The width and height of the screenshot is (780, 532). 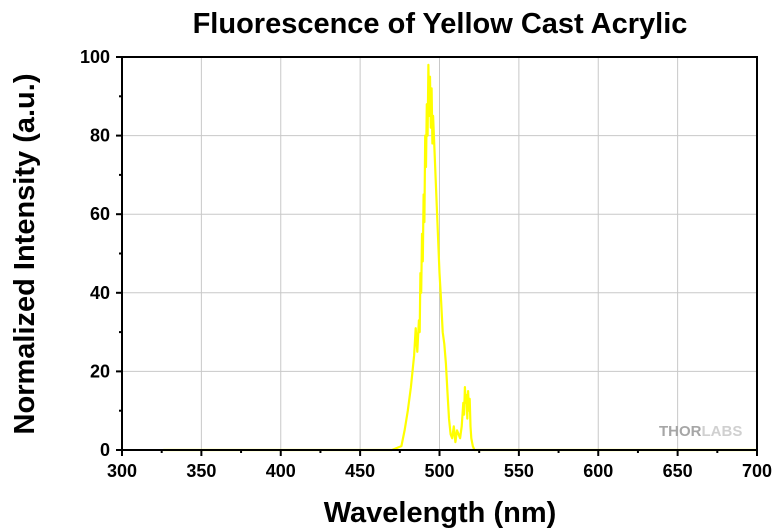 I want to click on x-tick-label: 400, so click(x=281, y=471).